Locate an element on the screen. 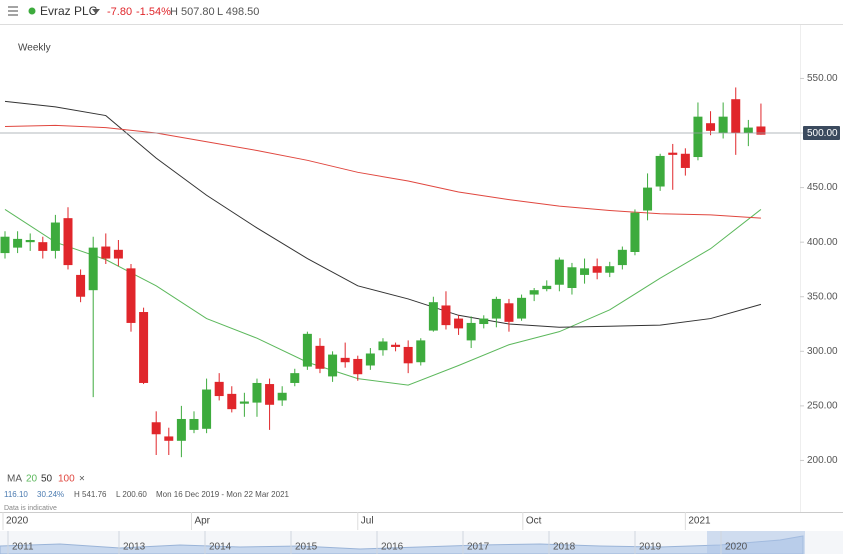  y-tick-label: 300.00 is located at coordinates (822, 351).